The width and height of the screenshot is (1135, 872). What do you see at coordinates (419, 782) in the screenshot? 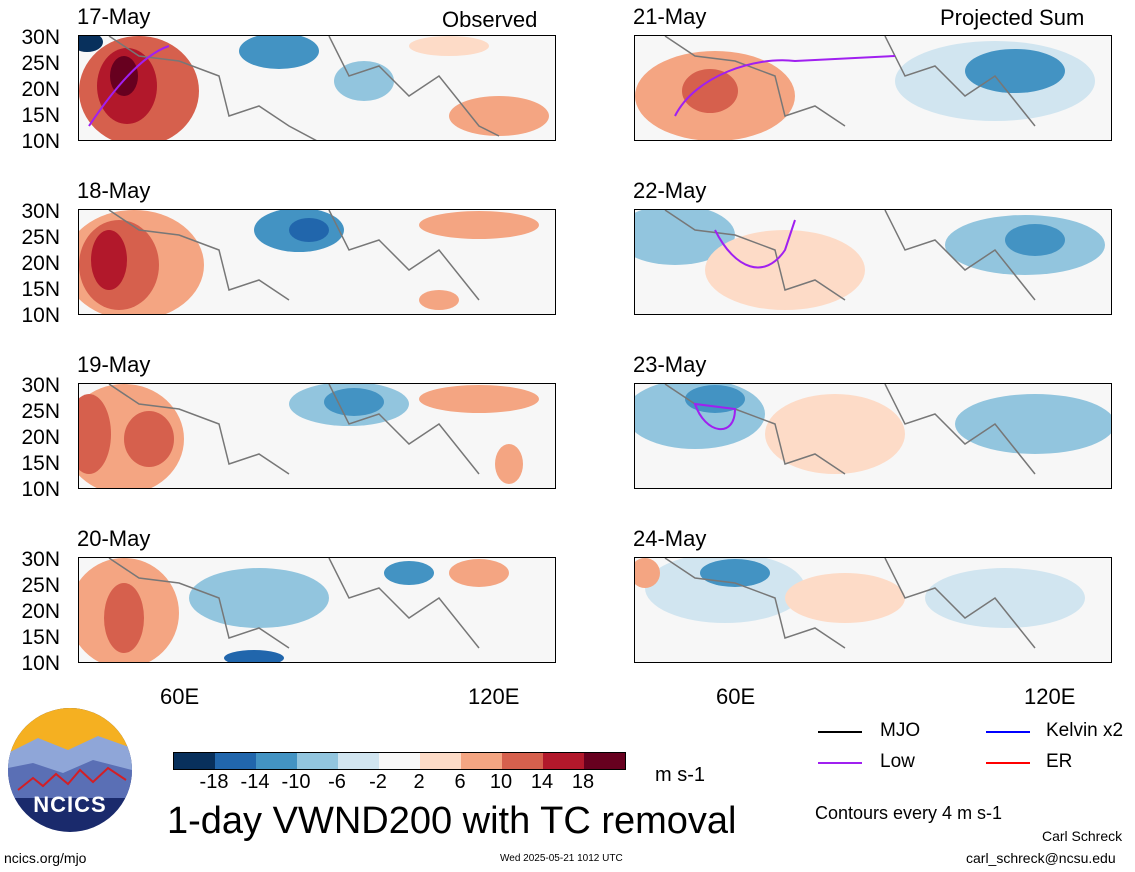
I see `colorbar-tick-label: 2` at bounding box center [419, 782].